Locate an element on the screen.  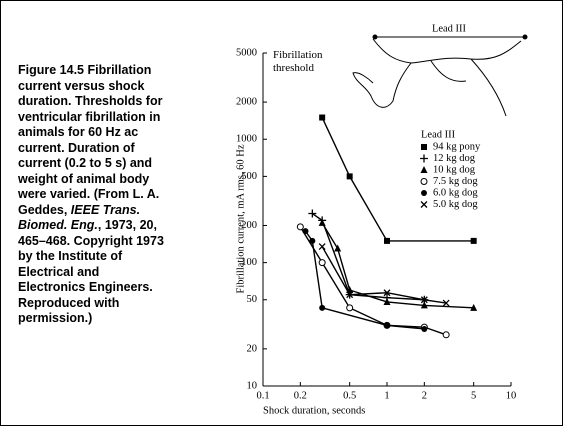
y-tick-label: 5000 is located at coordinates (246, 52).